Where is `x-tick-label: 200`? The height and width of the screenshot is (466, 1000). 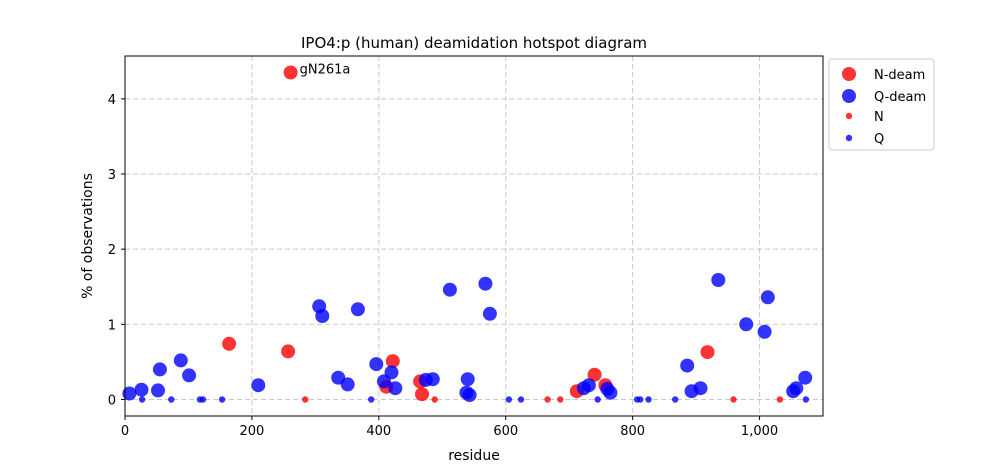
x-tick-label: 200 is located at coordinates (251, 431).